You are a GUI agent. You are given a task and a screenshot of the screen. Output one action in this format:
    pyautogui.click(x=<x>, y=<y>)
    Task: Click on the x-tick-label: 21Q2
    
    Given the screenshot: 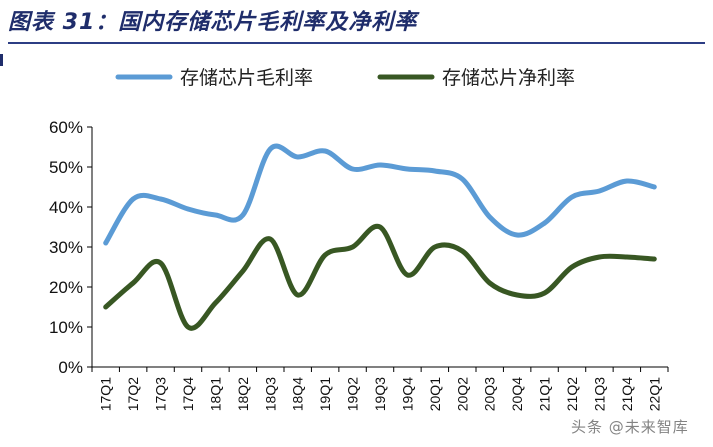 What is the action you would take?
    pyautogui.click(x=572, y=394)
    